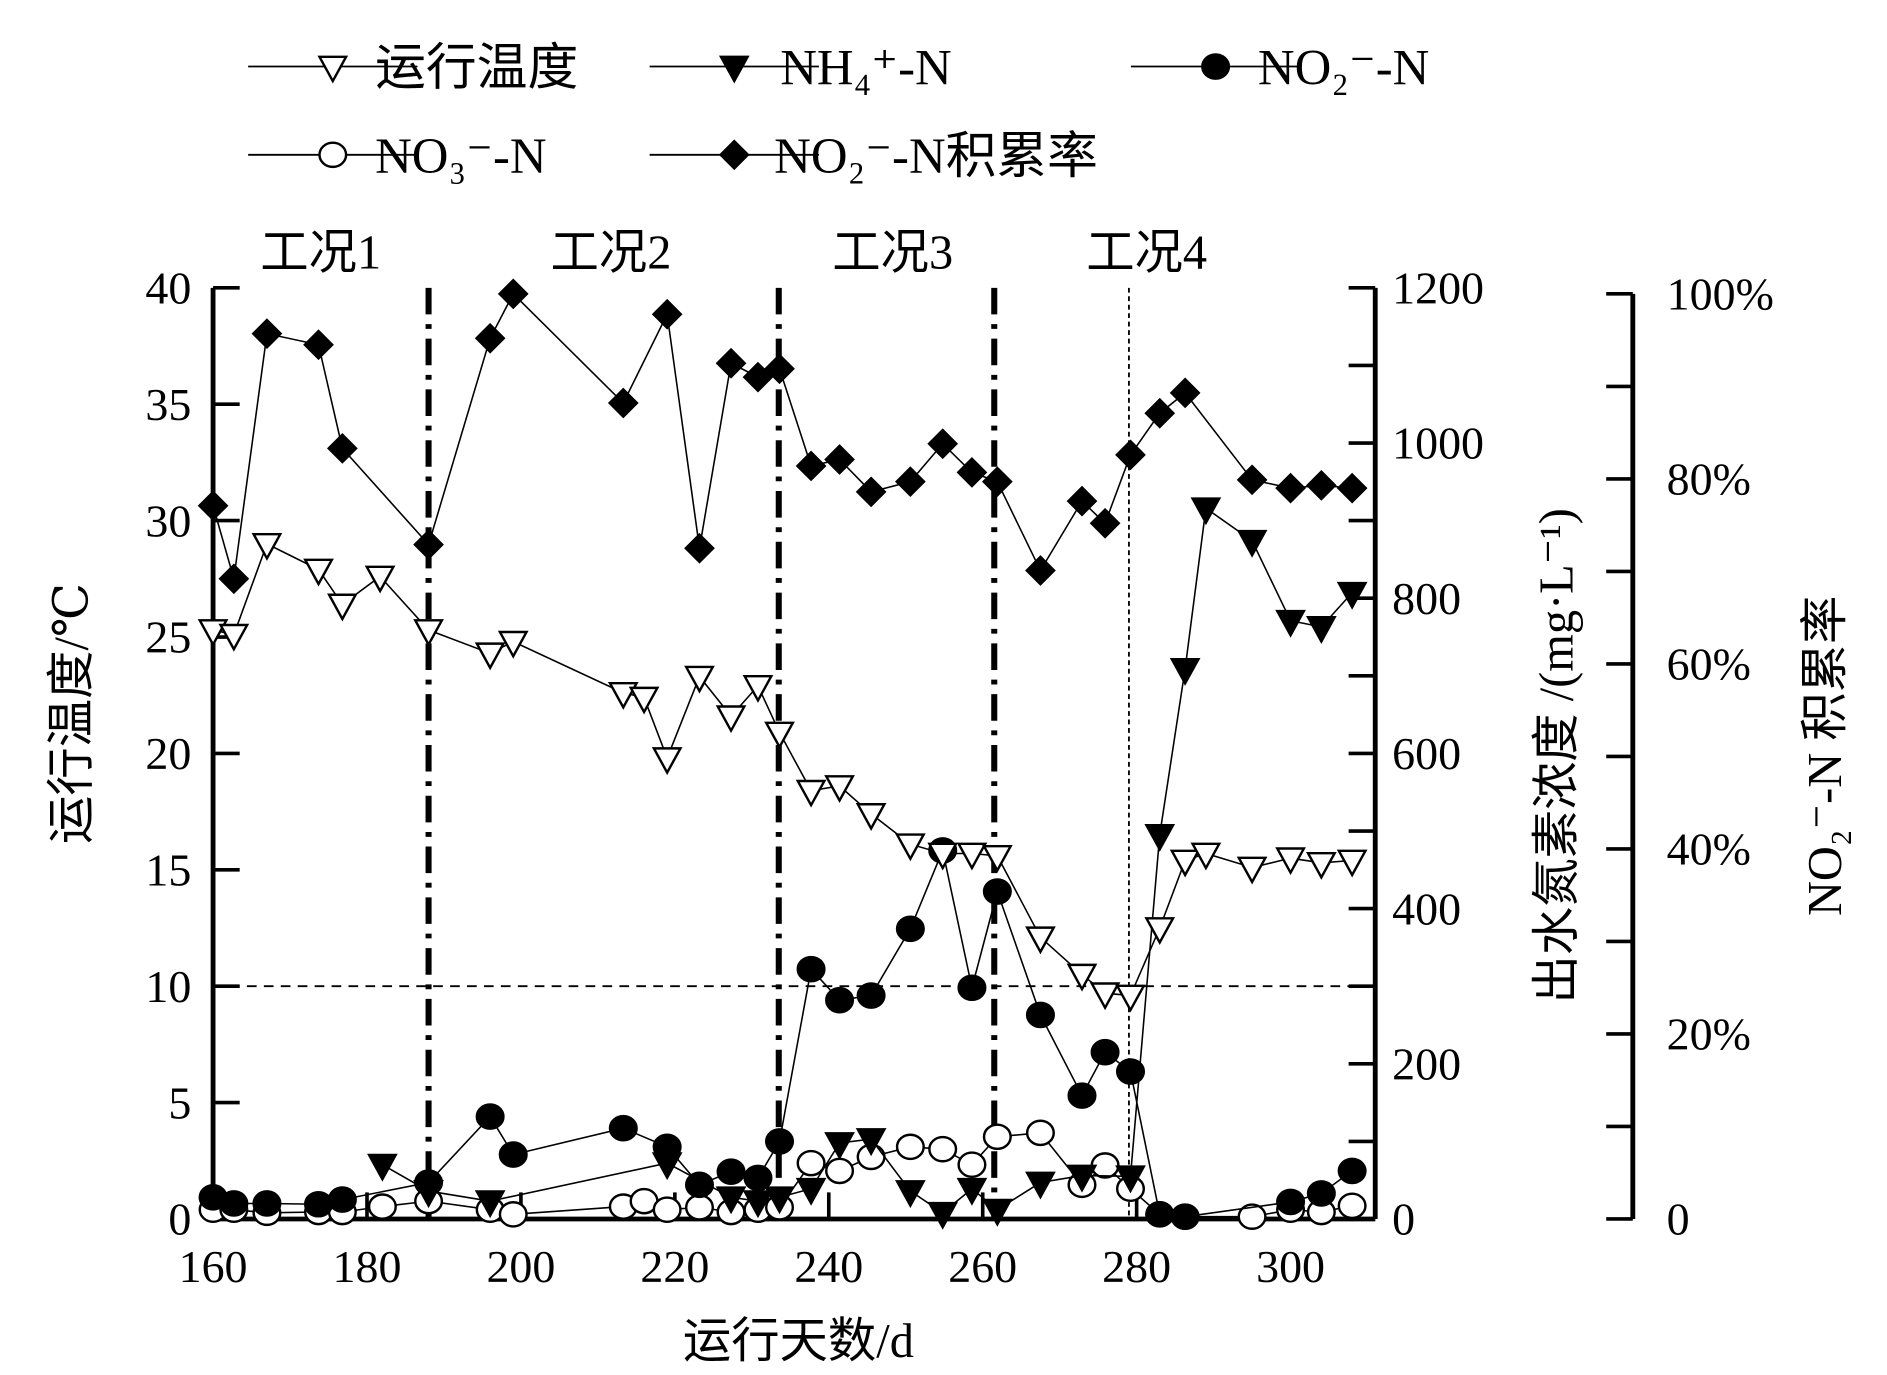  What do you see at coordinates (71, 713) in the screenshot?
I see `y-axis-left-label: 运行温度/℃` at bounding box center [71, 713].